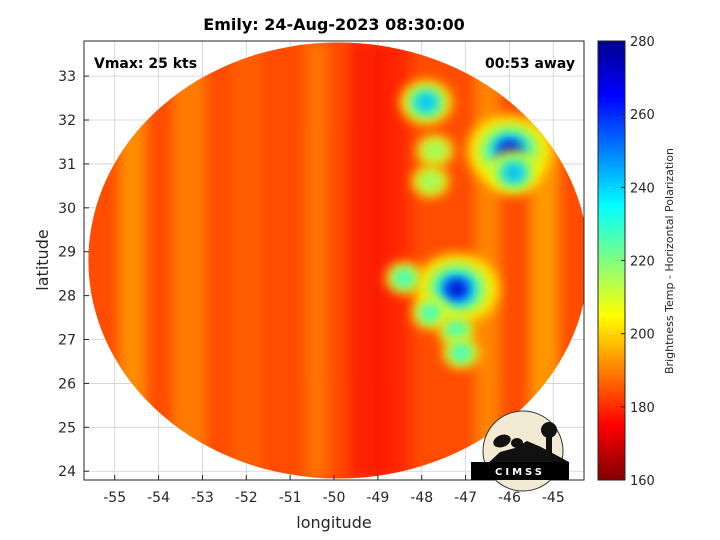  Describe the element at coordinates (642, 188) in the screenshot. I see `colorbar-tick-label: 240` at that location.